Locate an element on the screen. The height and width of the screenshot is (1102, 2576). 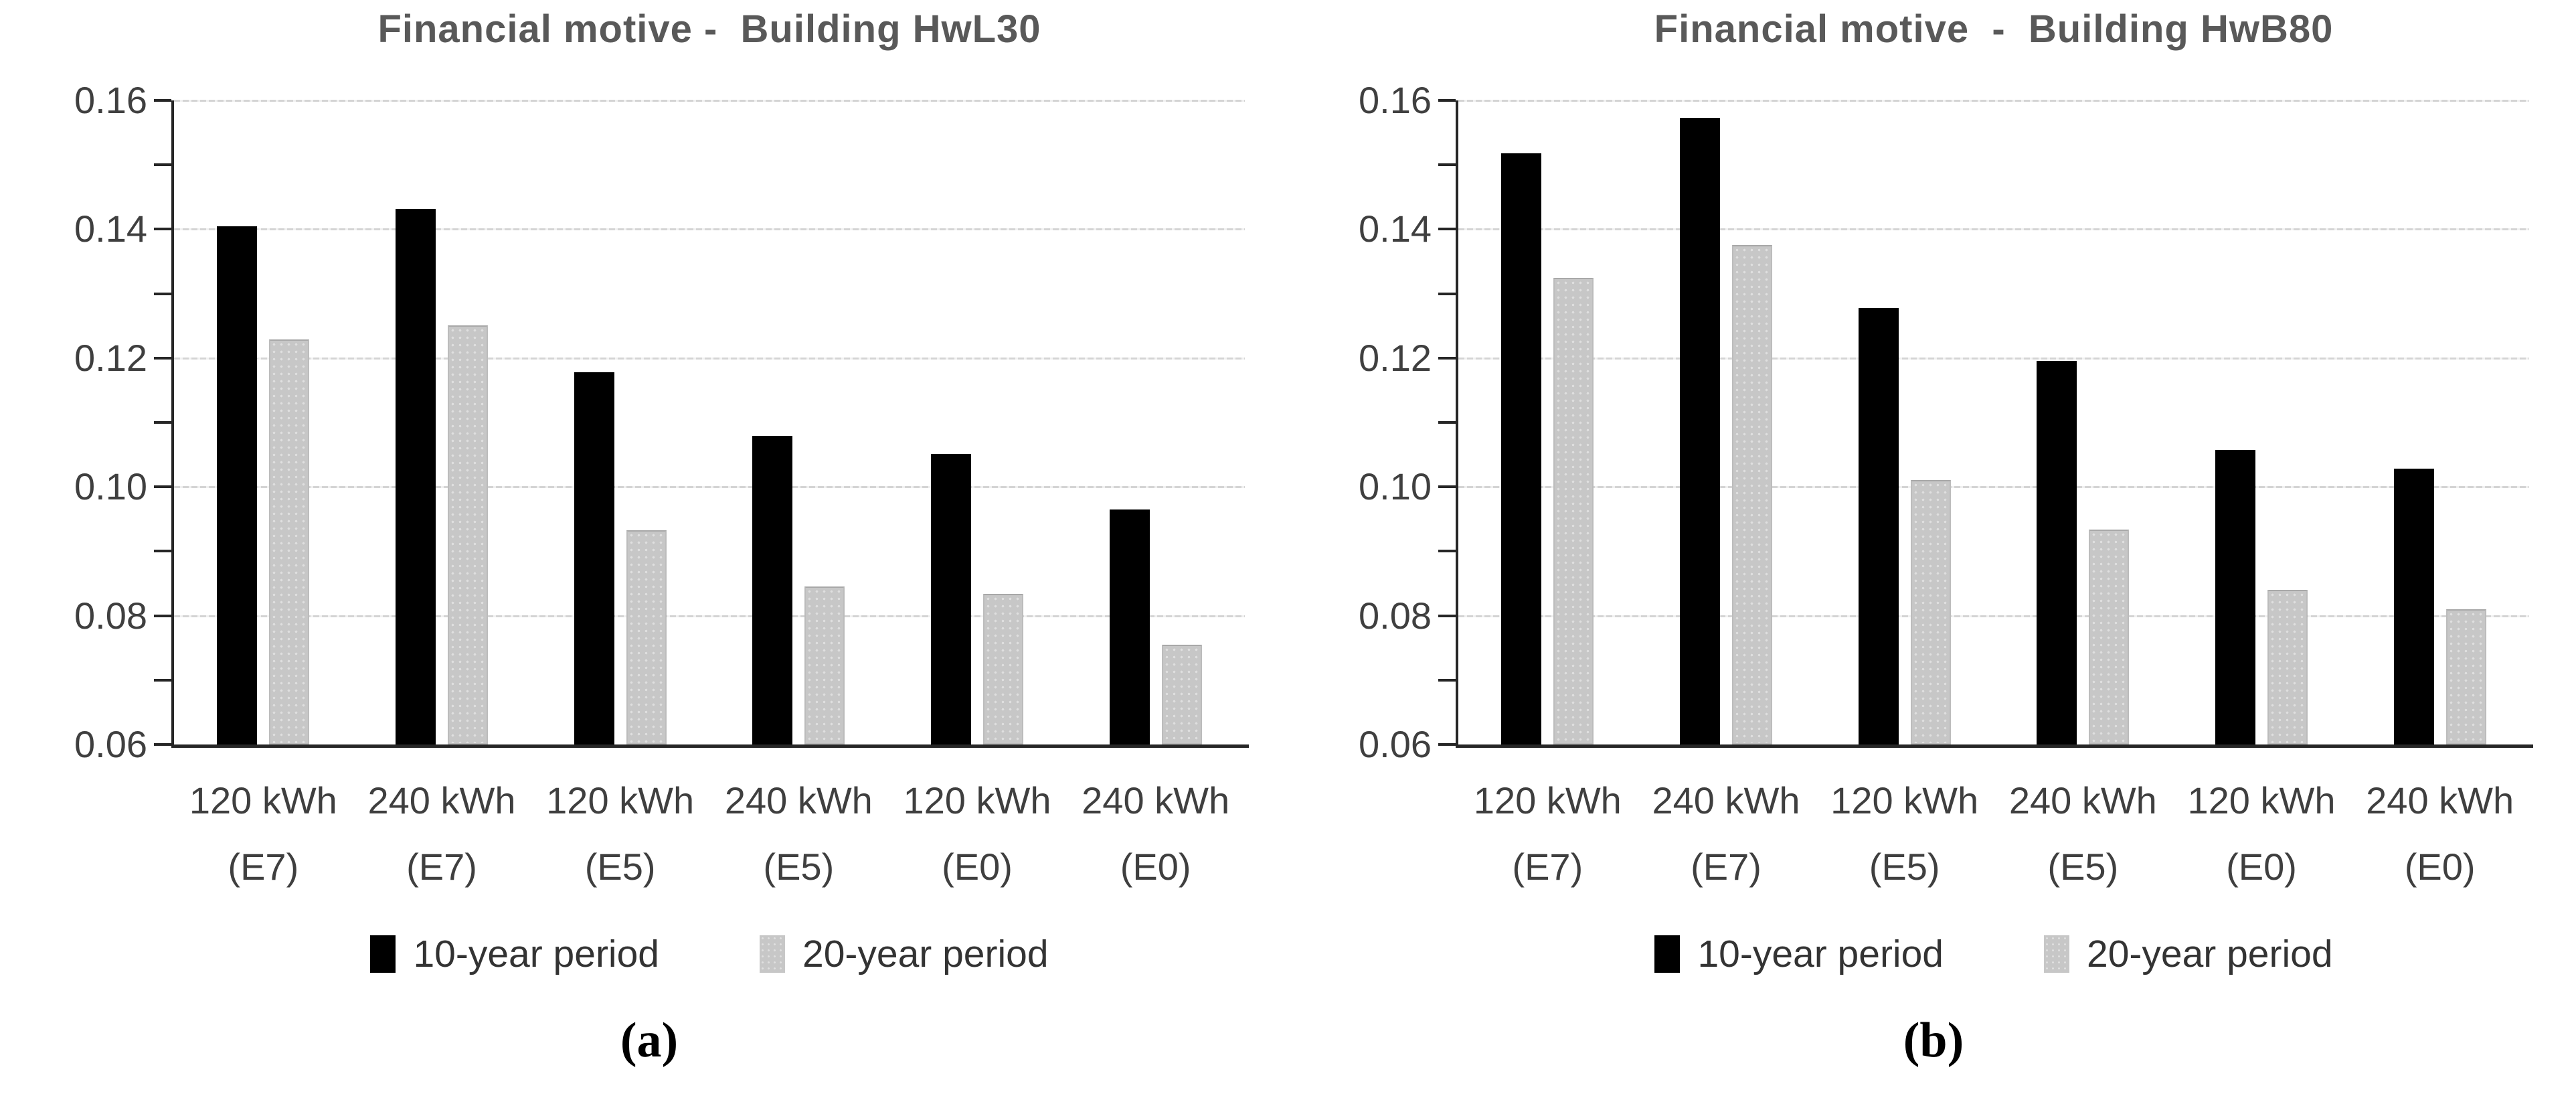
figure-caption: (b) is located at coordinates (1933, 1040).